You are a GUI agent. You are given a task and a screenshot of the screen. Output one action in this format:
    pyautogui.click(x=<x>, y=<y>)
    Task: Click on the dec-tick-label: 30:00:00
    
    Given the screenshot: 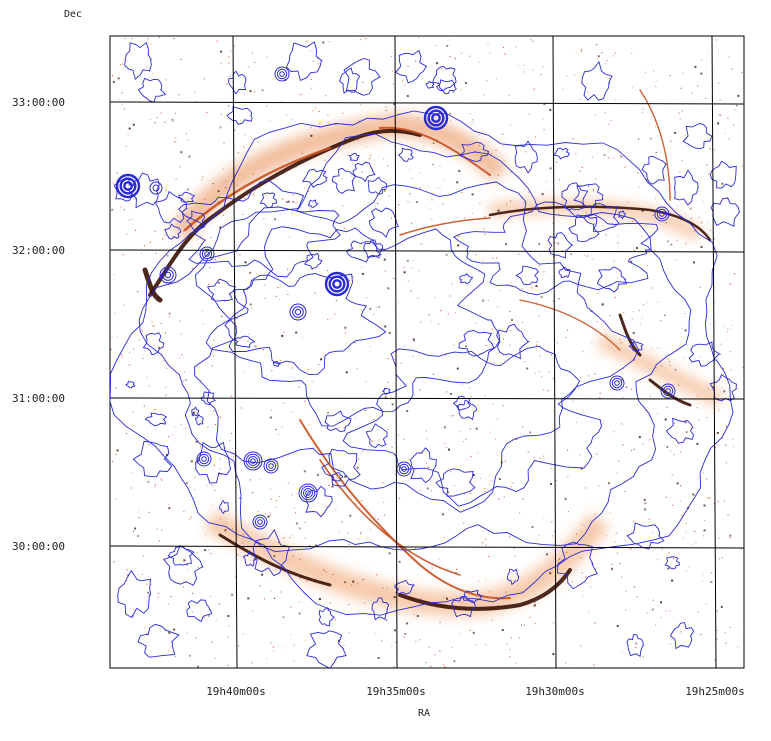 What is the action you would take?
    pyautogui.click(x=38, y=546)
    